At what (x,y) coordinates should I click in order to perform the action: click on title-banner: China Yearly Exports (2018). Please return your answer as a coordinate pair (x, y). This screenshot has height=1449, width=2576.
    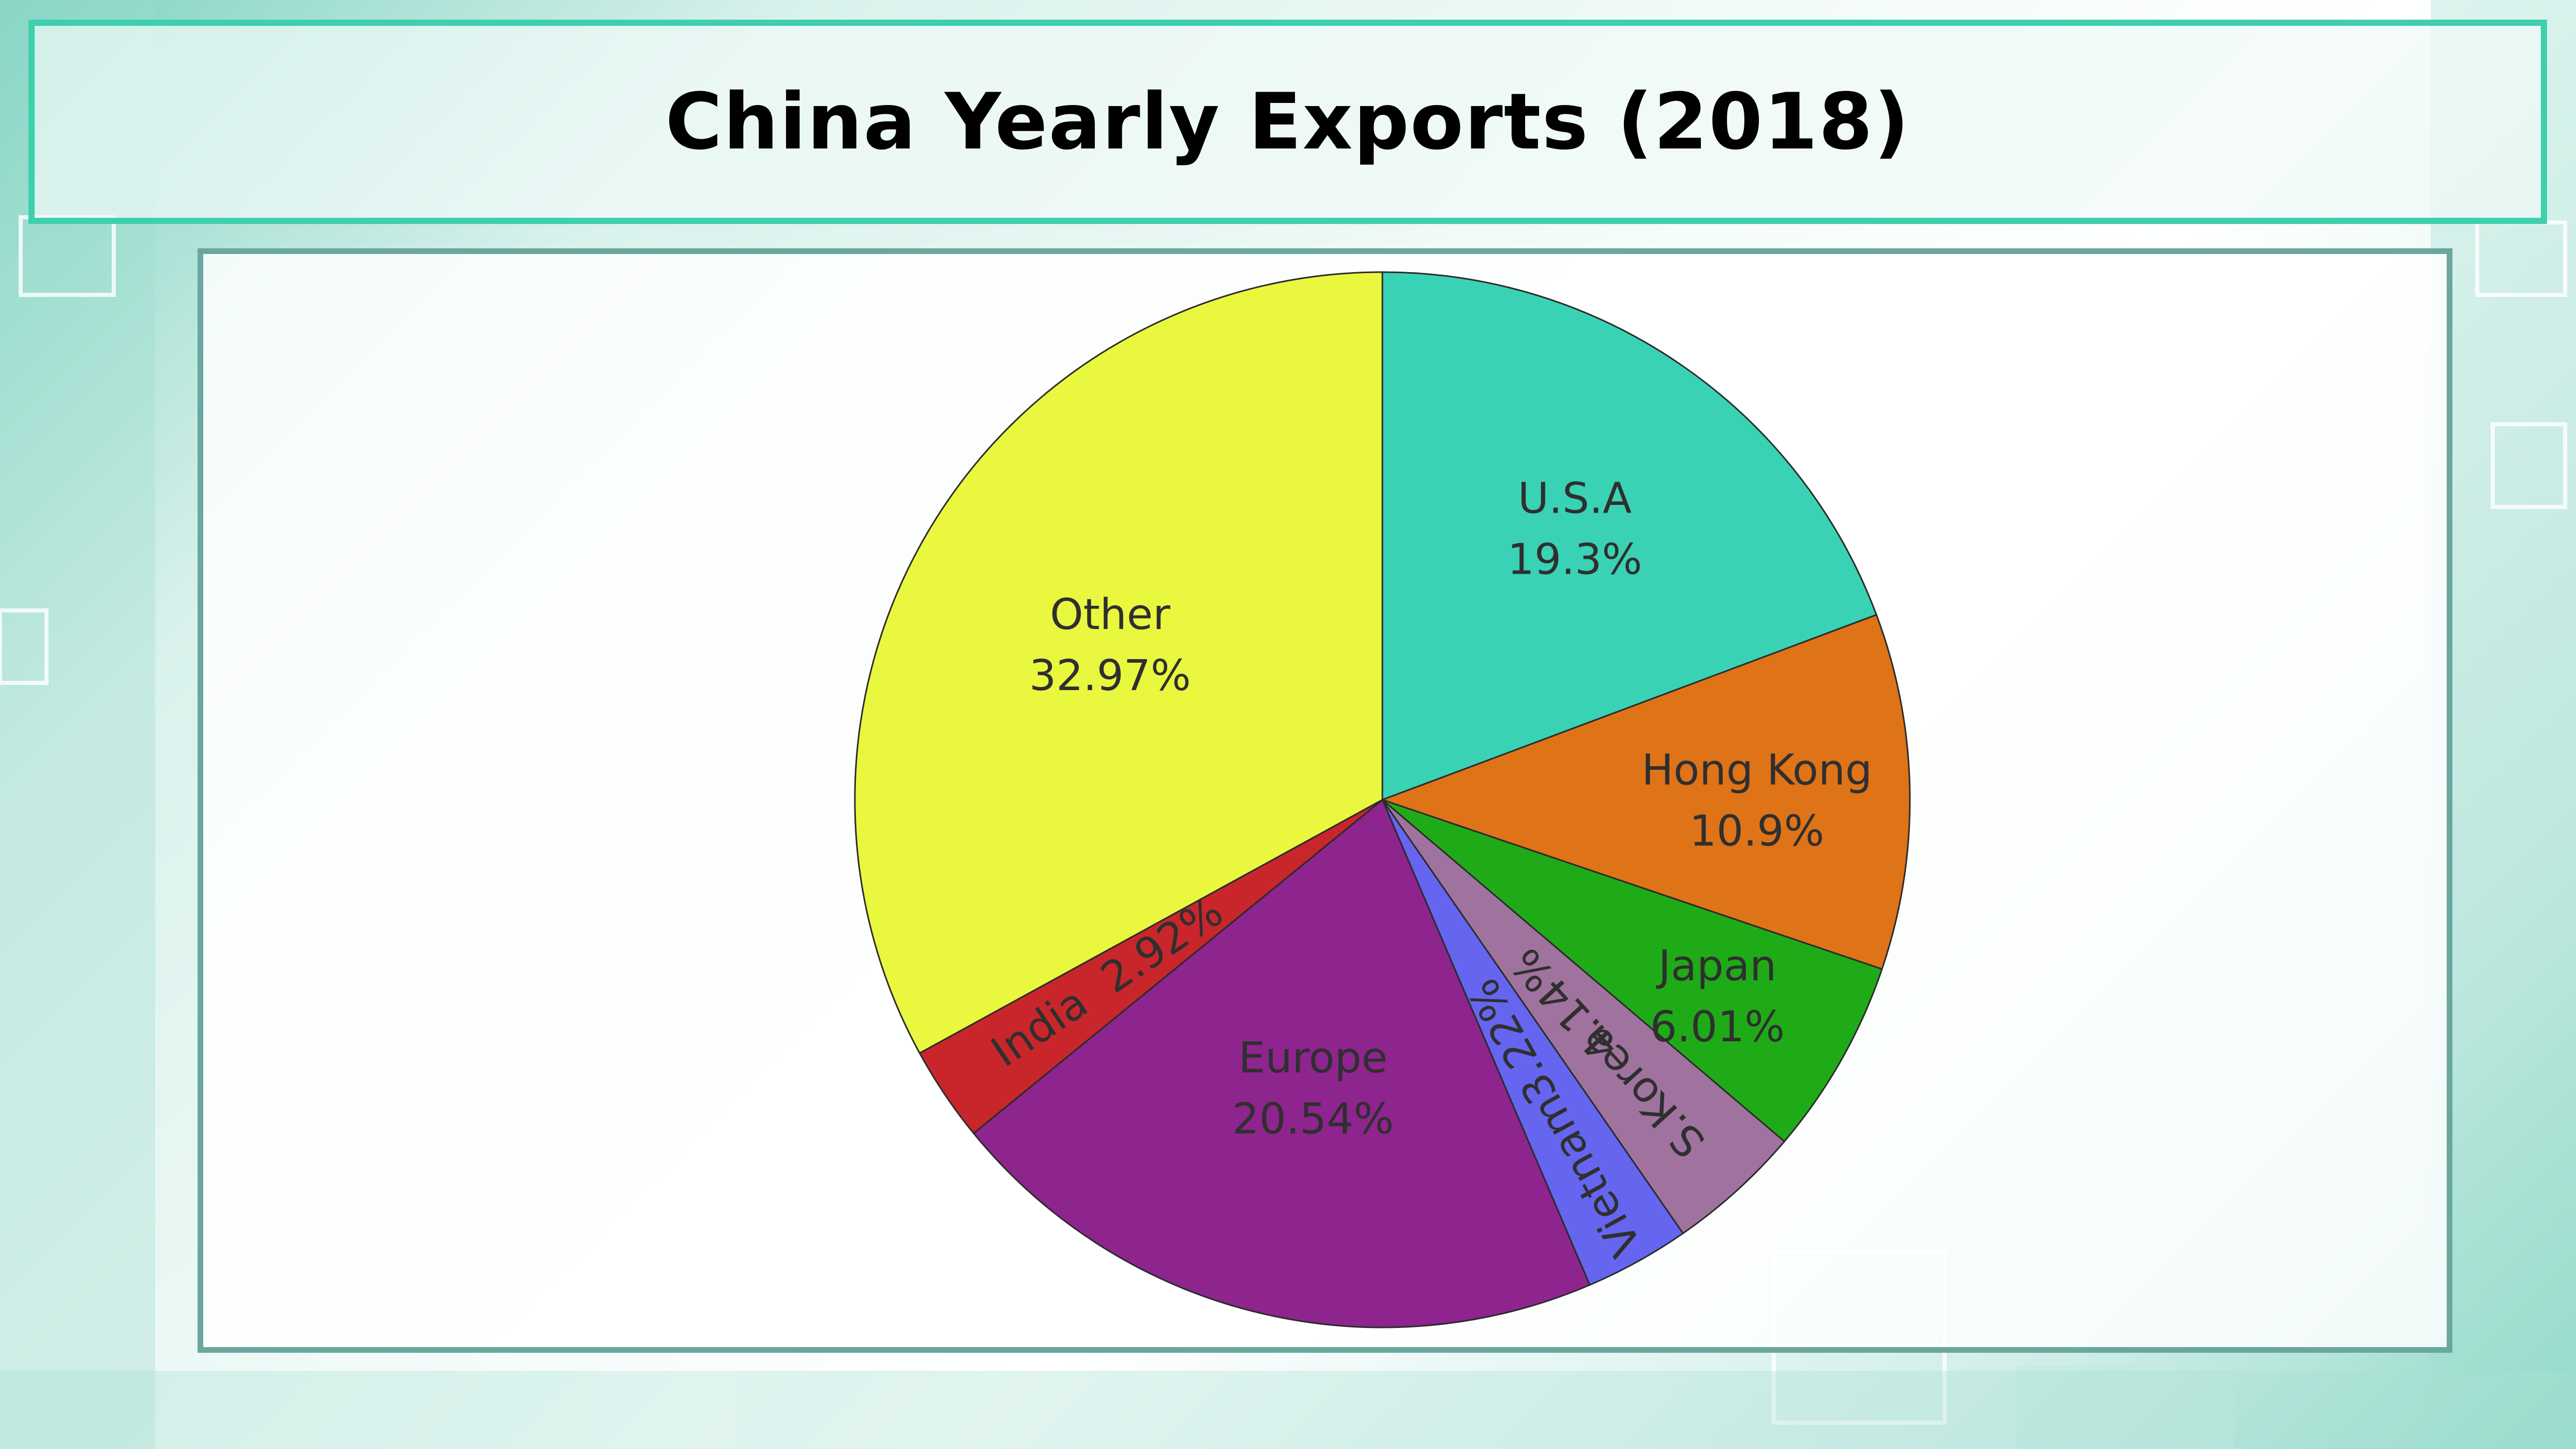
    Looking at the image, I should click on (1287, 122).